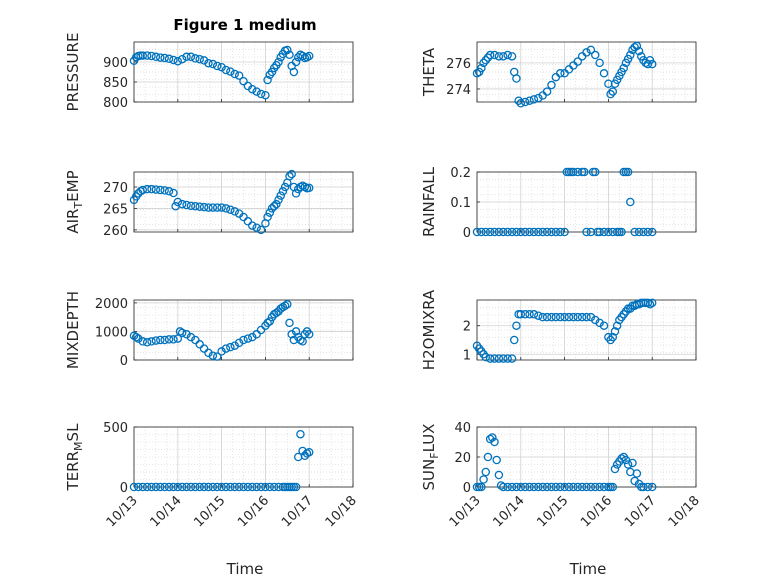  What do you see at coordinates (586, 457) in the screenshot?
I see `axes-box` at bounding box center [586, 457].